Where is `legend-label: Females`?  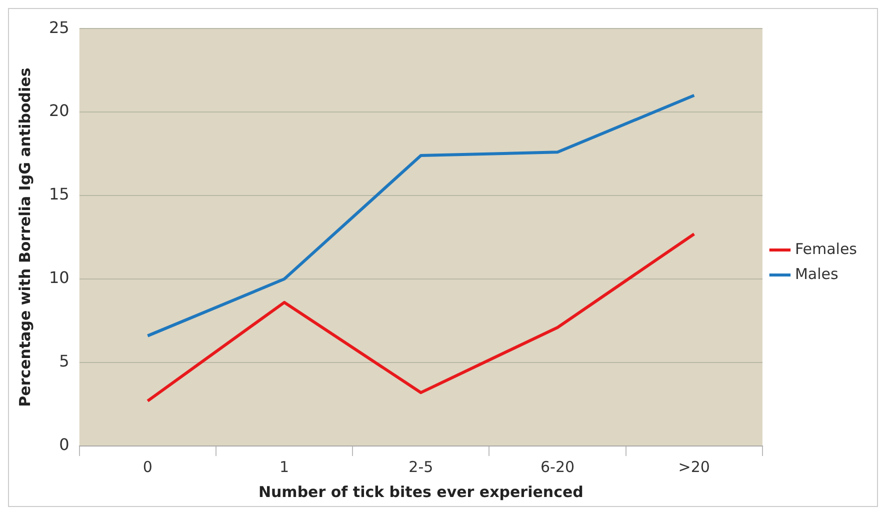 legend-label: Females is located at coordinates (826, 249).